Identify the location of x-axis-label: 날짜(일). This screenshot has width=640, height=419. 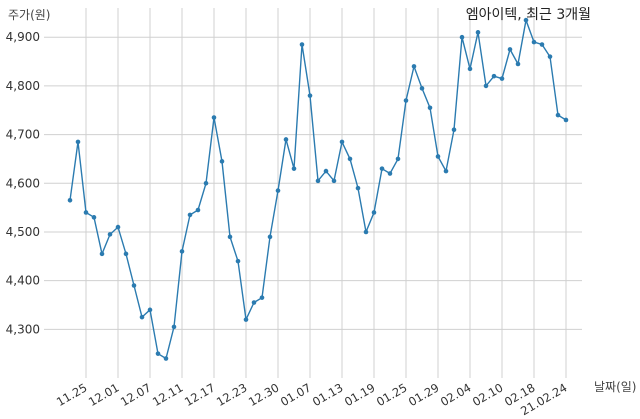
(615, 387).